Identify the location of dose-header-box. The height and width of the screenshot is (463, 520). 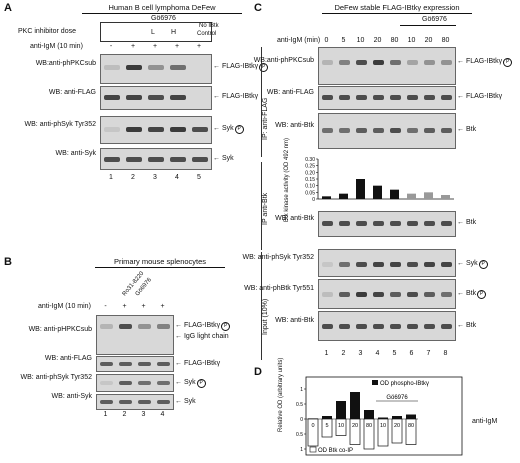
(156, 32).